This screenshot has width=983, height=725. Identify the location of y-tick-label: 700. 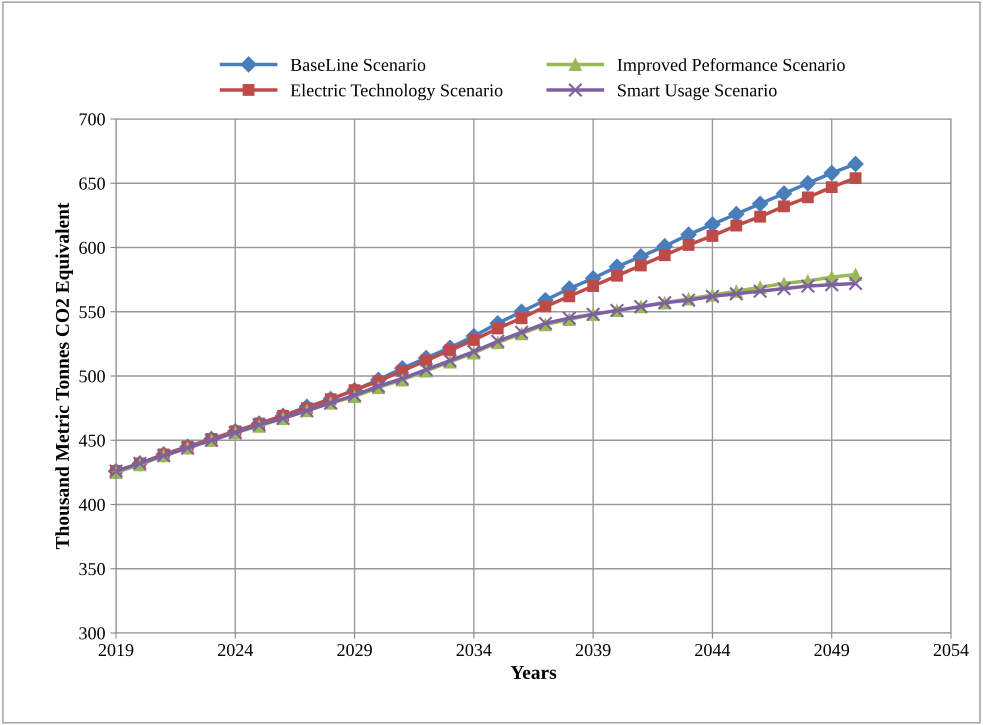
(92, 119).